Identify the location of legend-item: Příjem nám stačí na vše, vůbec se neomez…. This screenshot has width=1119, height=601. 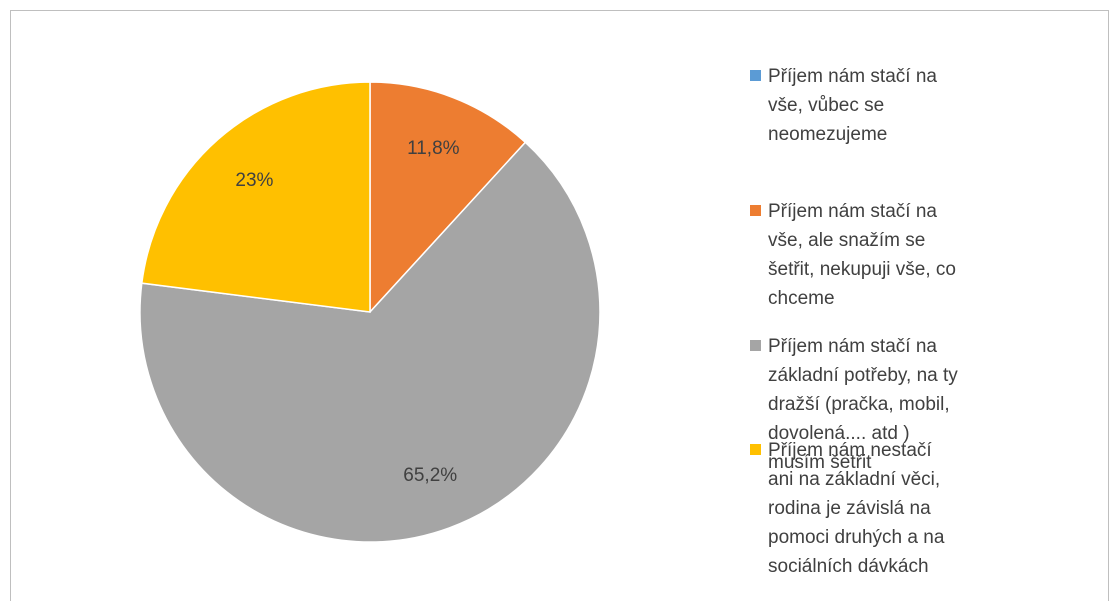
(855, 105).